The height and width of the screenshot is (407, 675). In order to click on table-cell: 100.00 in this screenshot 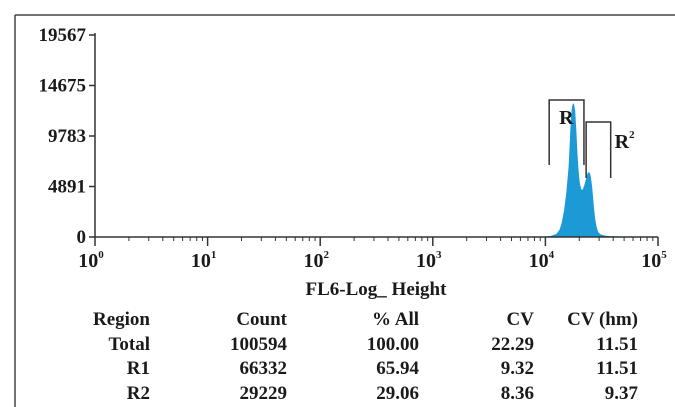, I will do `click(393, 344)`.